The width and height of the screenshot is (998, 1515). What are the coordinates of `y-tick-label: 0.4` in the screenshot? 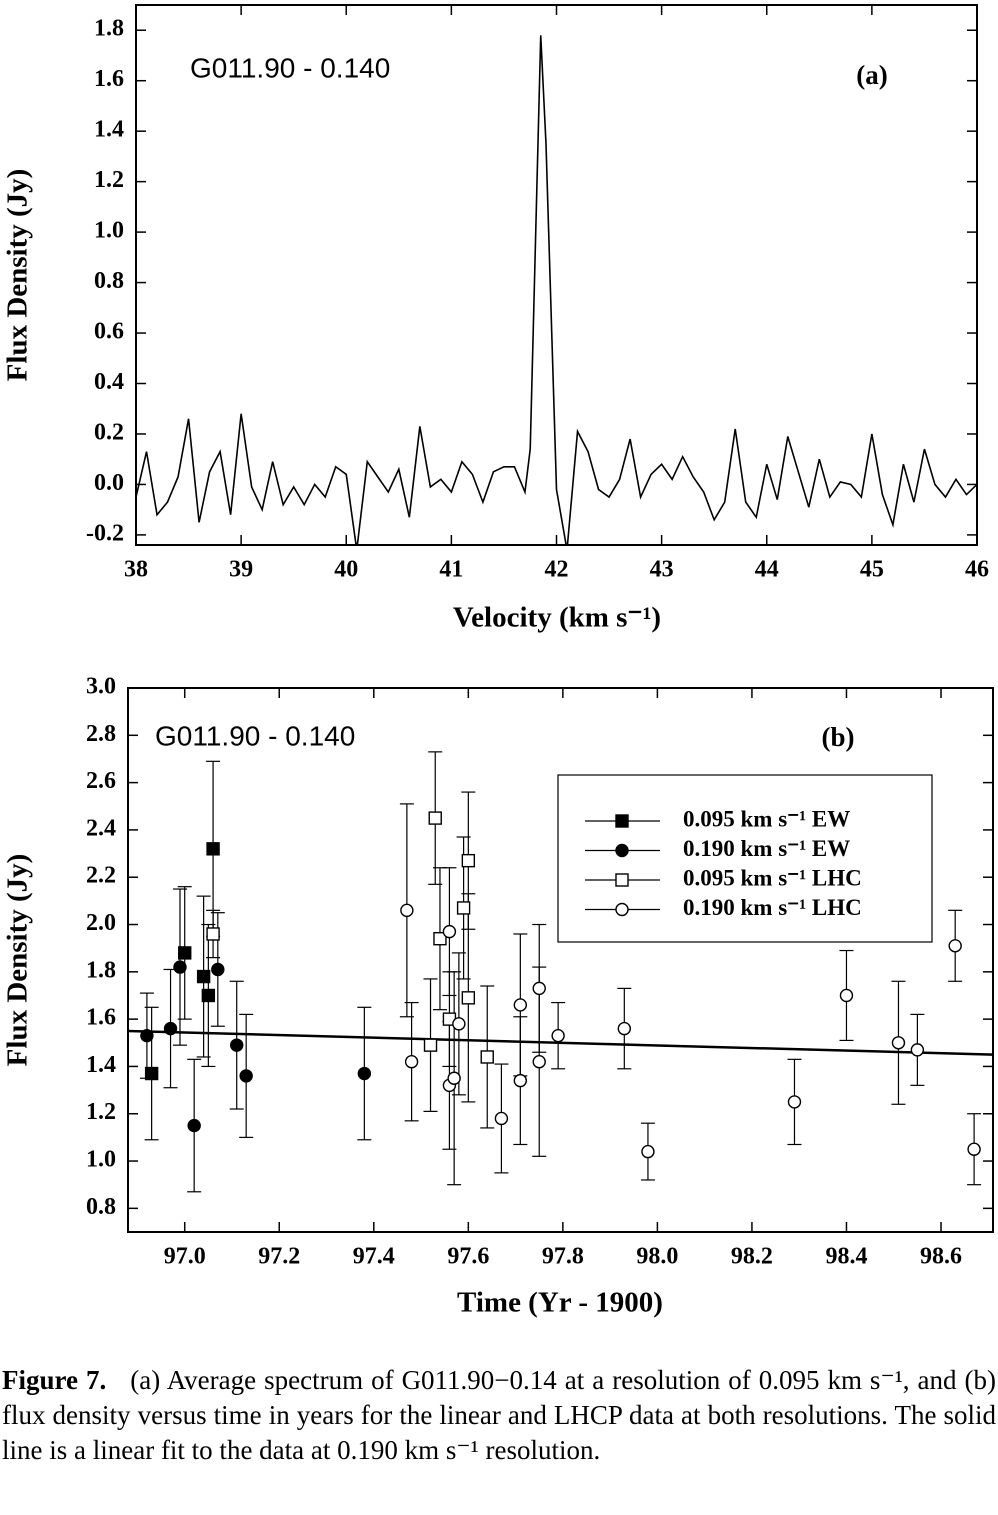 It's located at (109, 382).